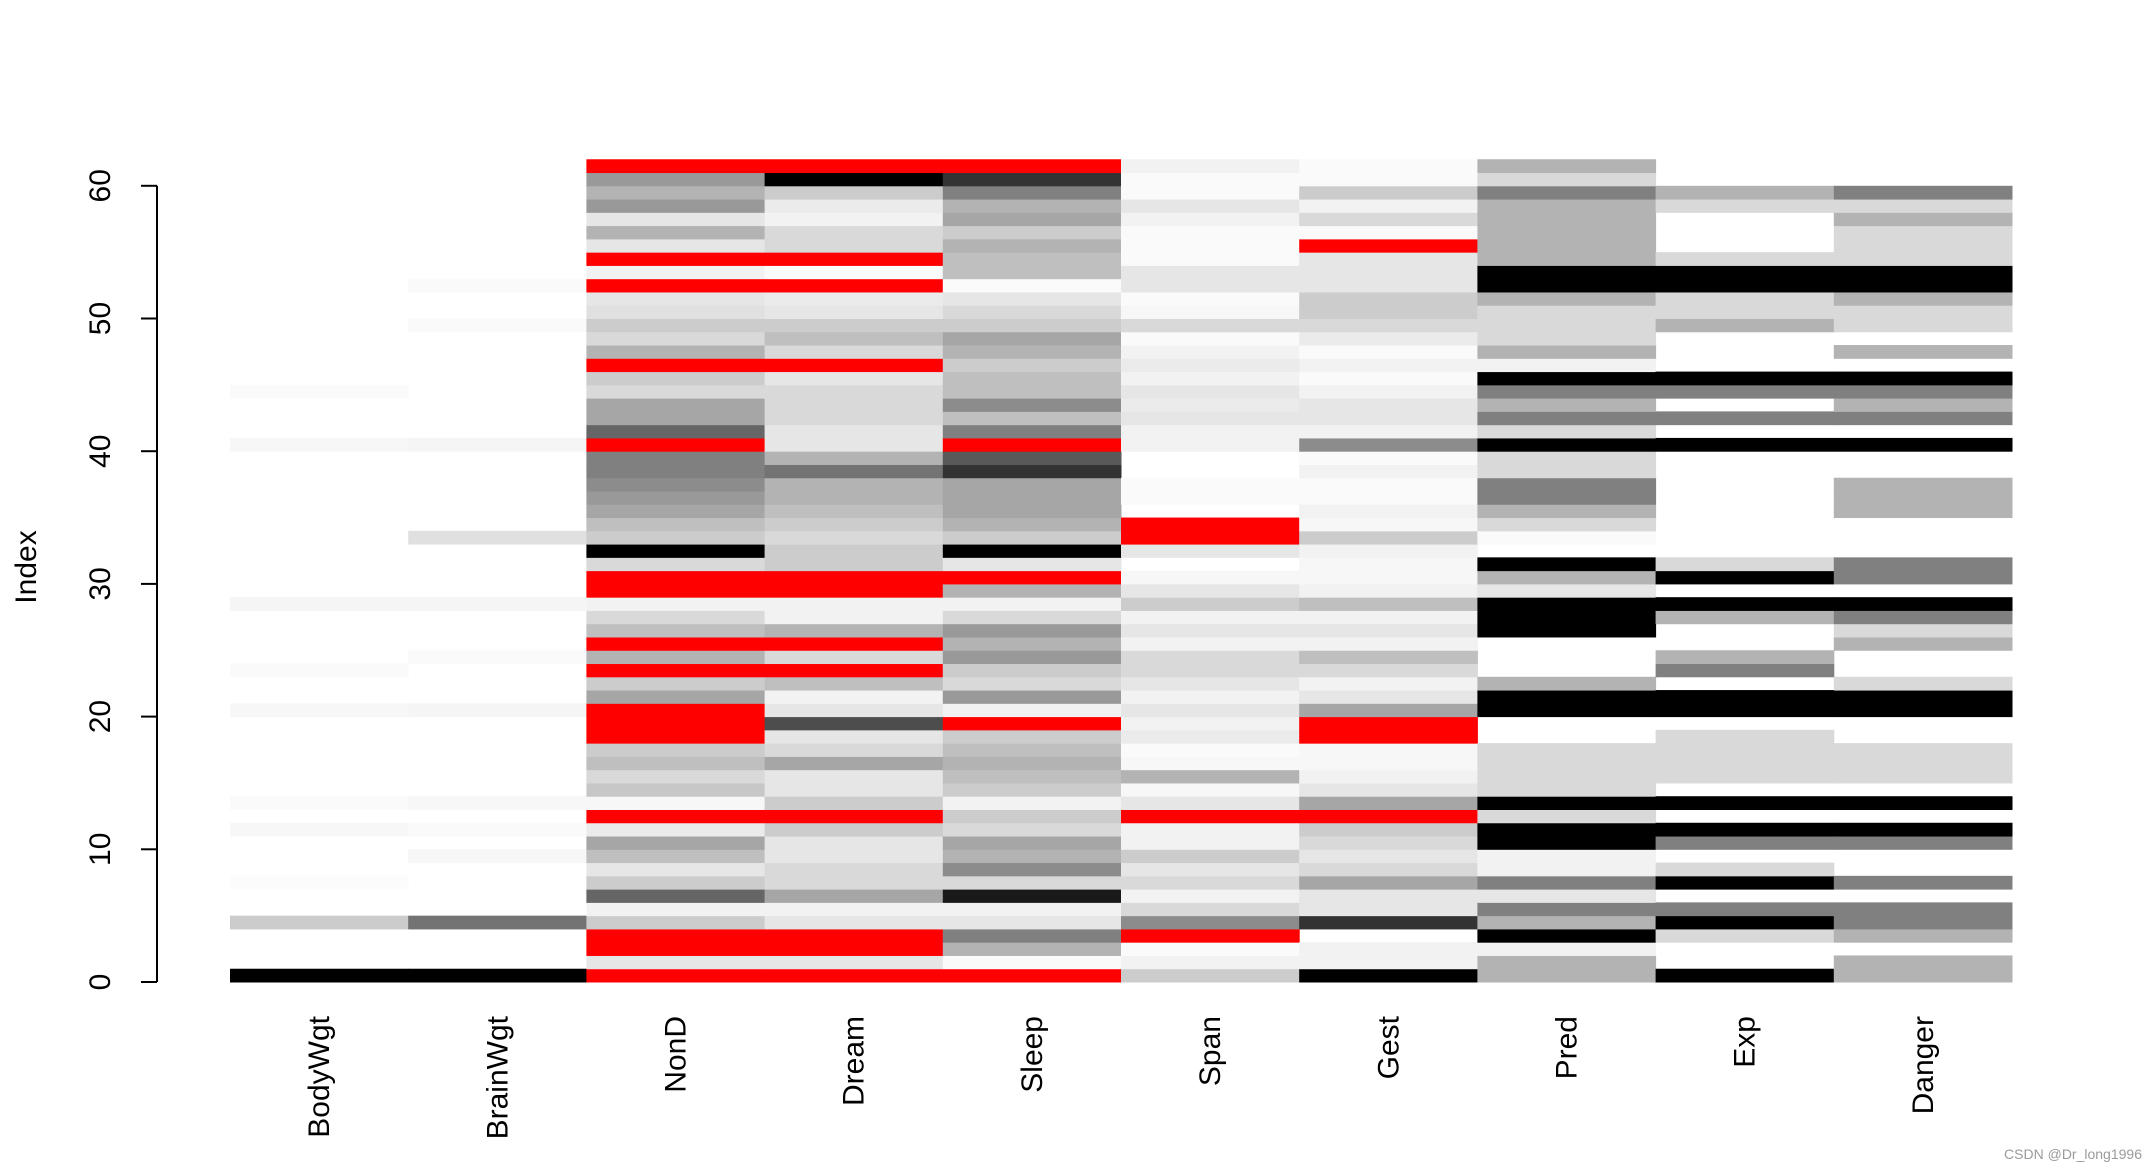 This screenshot has width=2154, height=1172. I want to click on column-label-BrainWgt: BrainWgt, so click(497, 1077).